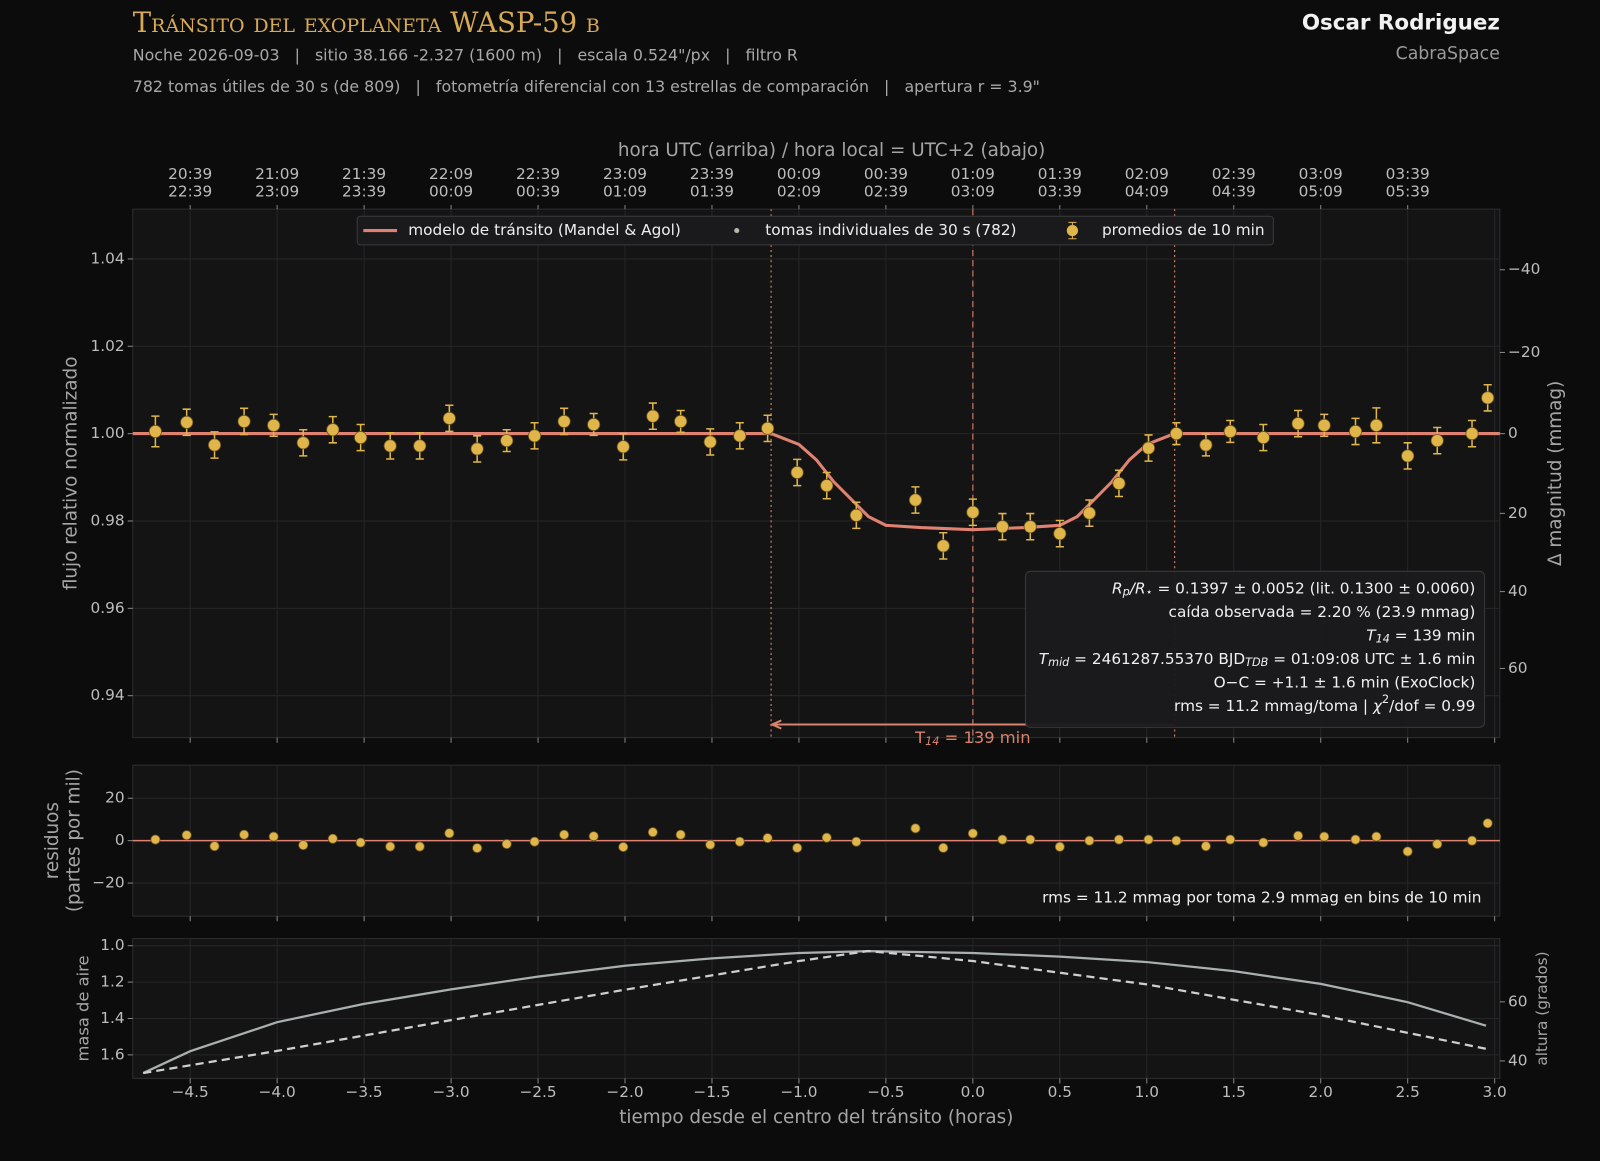  What do you see at coordinates (108, 520) in the screenshot?
I see `y-tick-label: 0.98` at bounding box center [108, 520].